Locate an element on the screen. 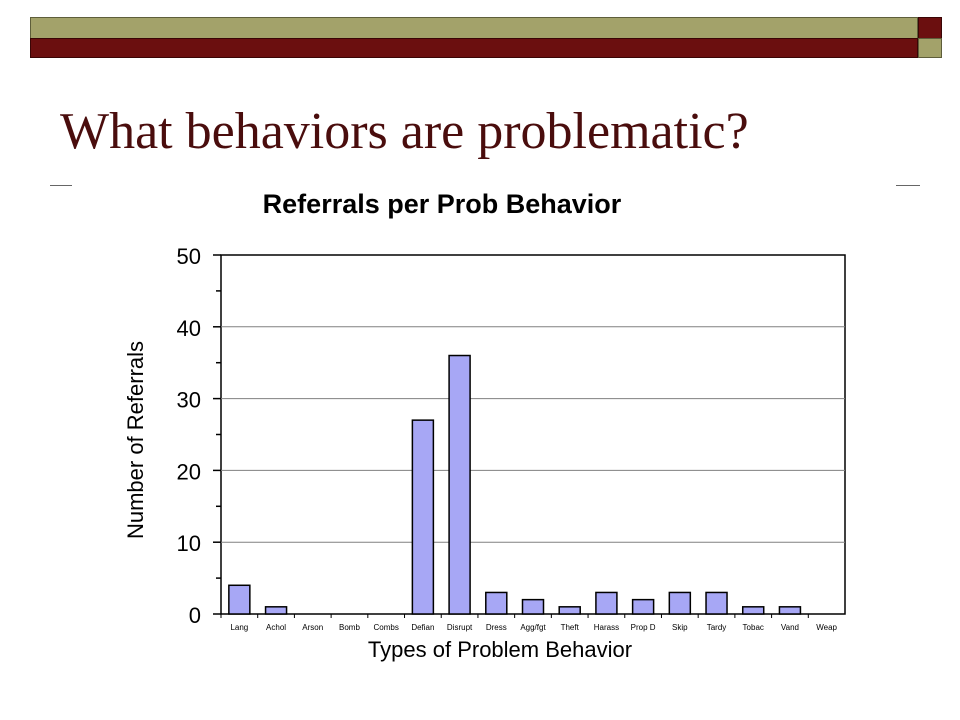 Image resolution: width=960 pixels, height=720 pixels. y-tick-label: 0 is located at coordinates (195, 615).